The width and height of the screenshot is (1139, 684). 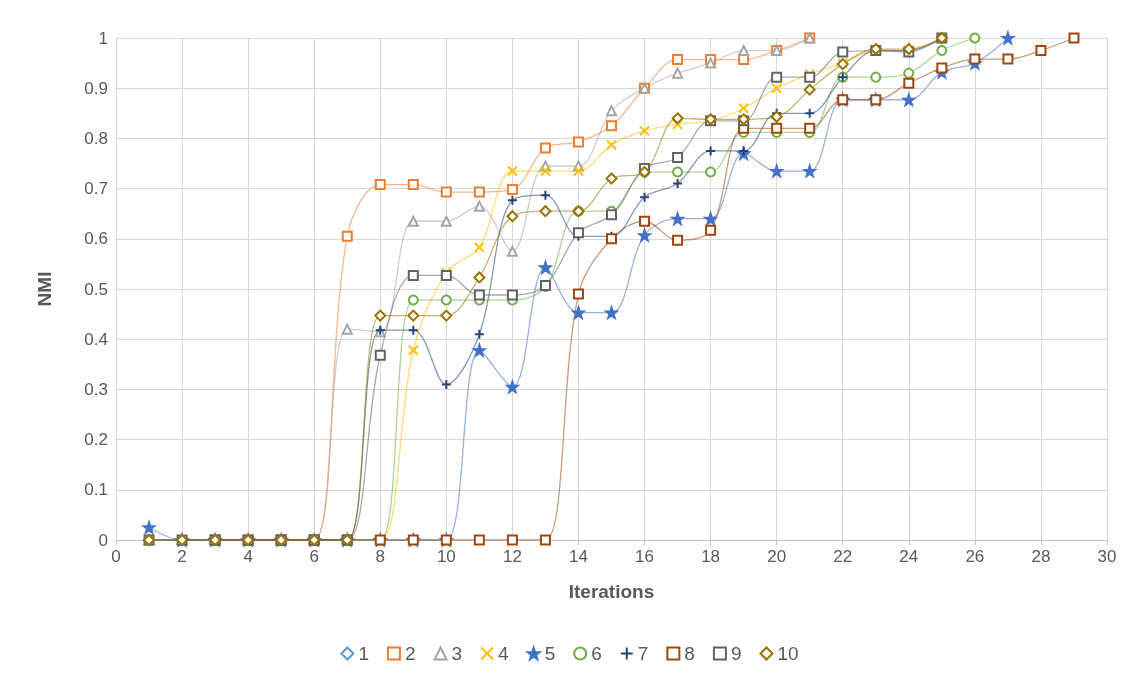 I want to click on y-tick-label: 0.4, so click(x=96, y=339).